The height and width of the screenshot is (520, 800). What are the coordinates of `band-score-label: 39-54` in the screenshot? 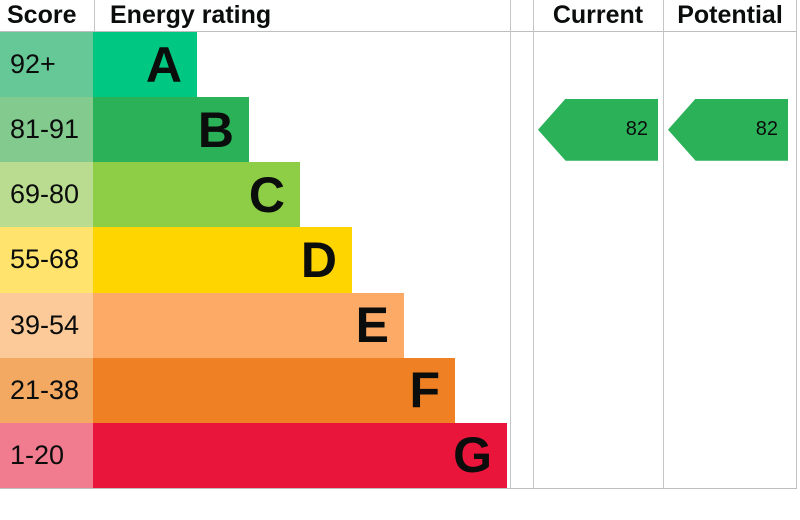 It's located at (46, 325).